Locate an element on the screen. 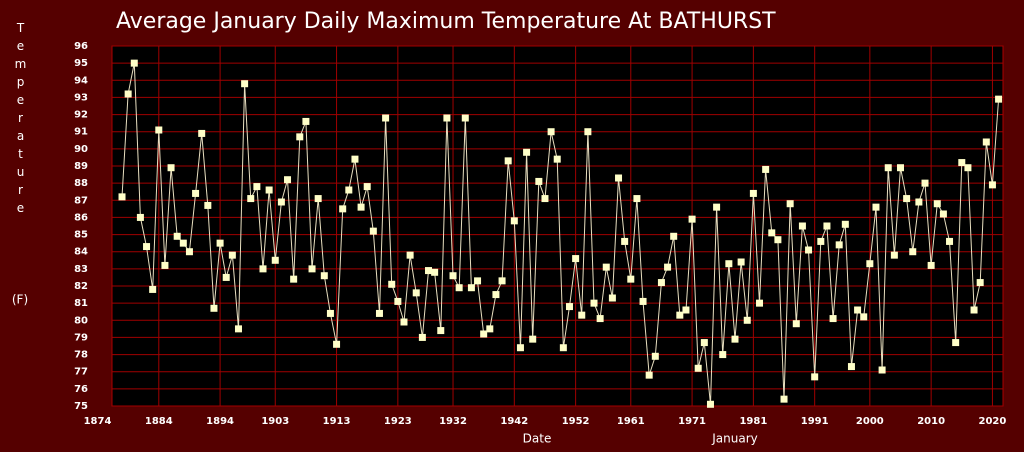 This screenshot has height=452, width=1024. y-tick-label: 79 is located at coordinates (81, 337).